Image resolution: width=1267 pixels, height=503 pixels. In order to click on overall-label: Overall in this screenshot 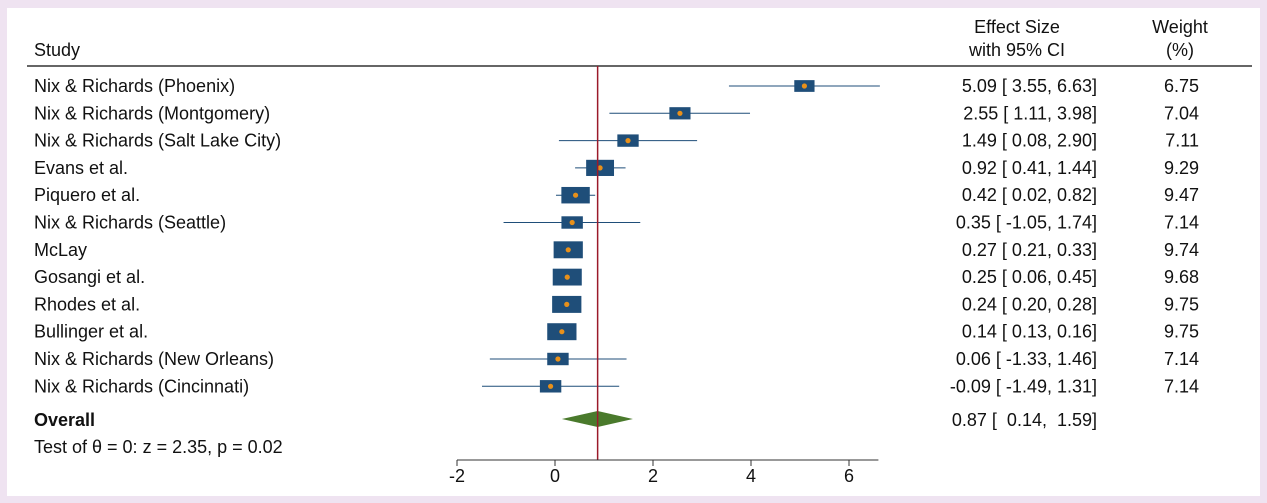, I will do `click(64, 420)`.